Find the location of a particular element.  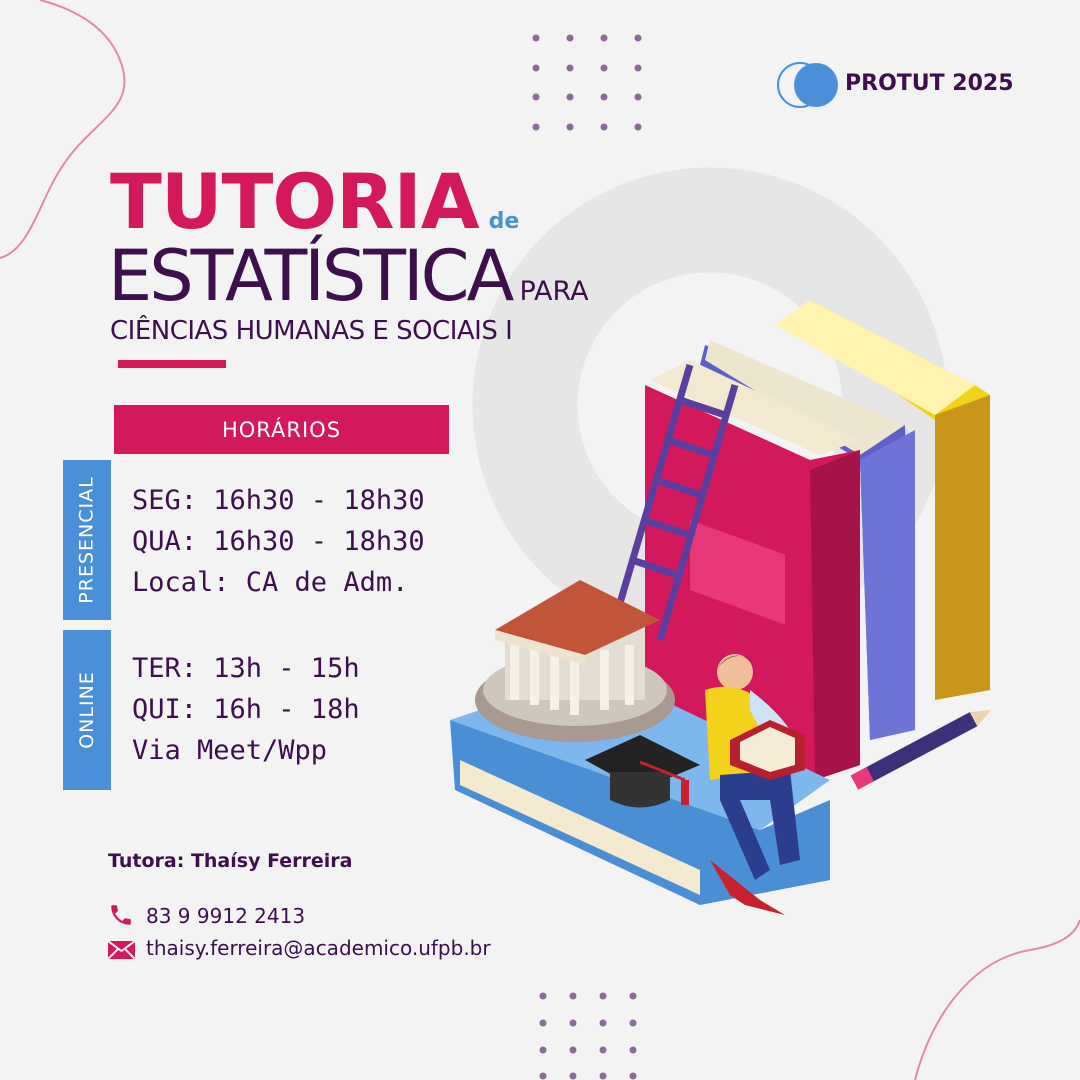

envelope-icon is located at coordinates (121, 950).